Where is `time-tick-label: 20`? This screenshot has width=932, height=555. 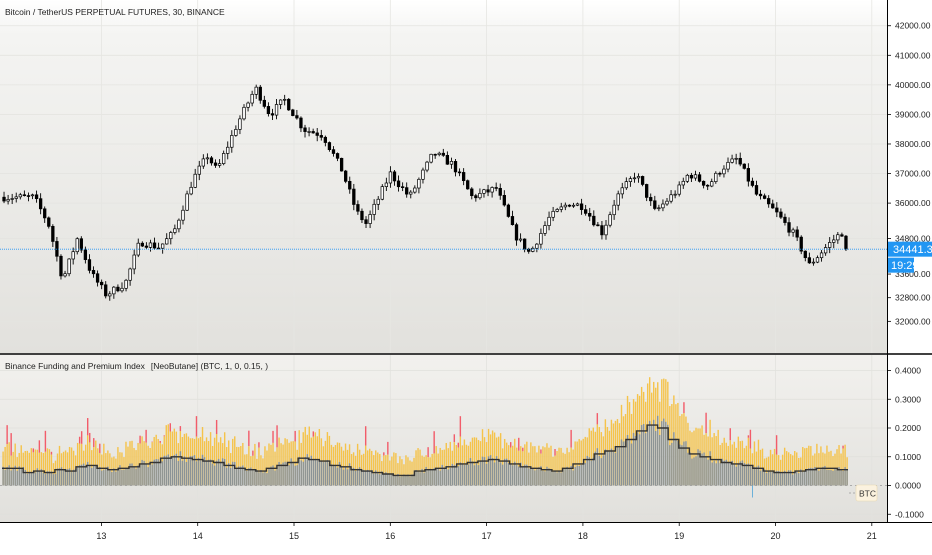 time-tick-label: 20 is located at coordinates (776, 536).